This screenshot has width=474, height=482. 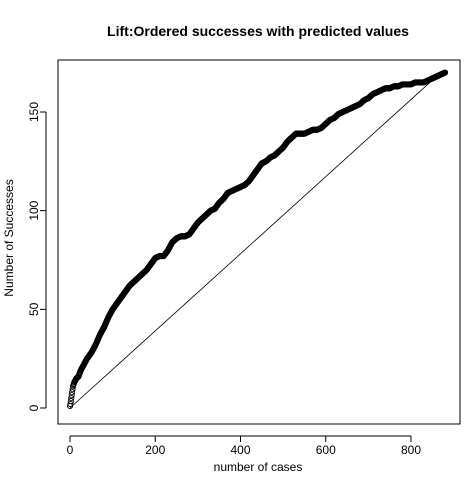 I want to click on y-tick-label: 0, so click(x=34, y=407).